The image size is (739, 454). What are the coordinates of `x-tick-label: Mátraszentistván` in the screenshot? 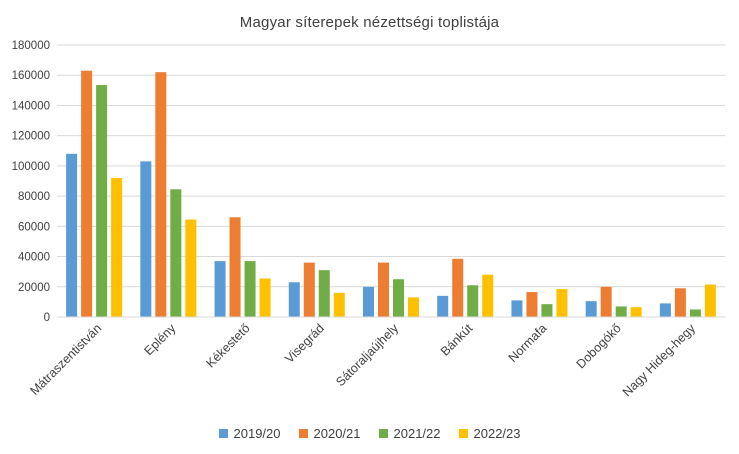 It's located at (66, 359).